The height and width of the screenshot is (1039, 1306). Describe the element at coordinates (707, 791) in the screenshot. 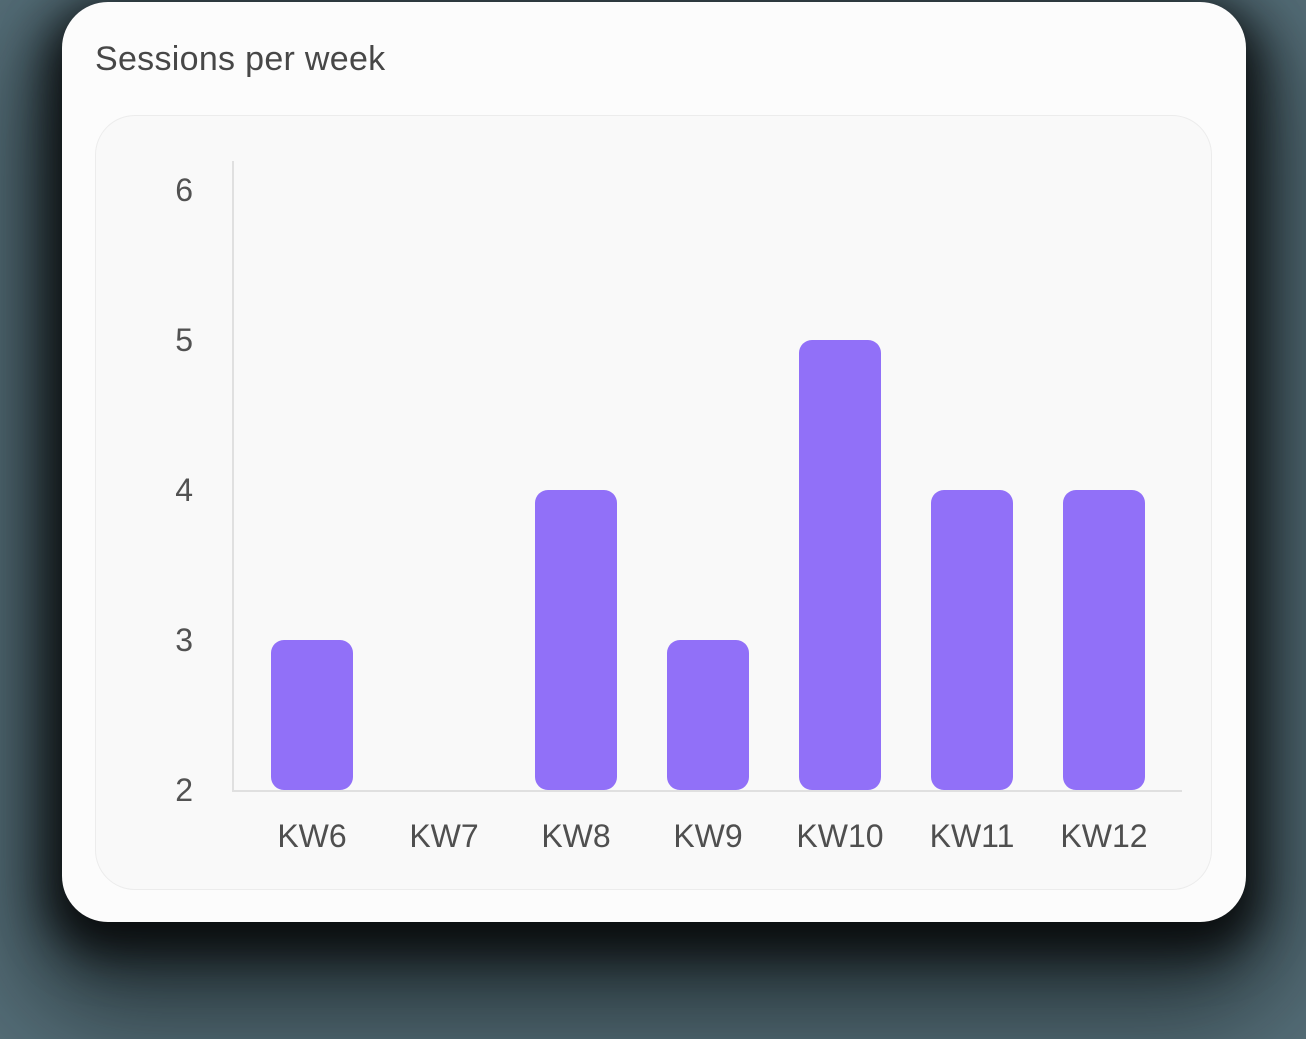

I see `x-axis-line` at that location.